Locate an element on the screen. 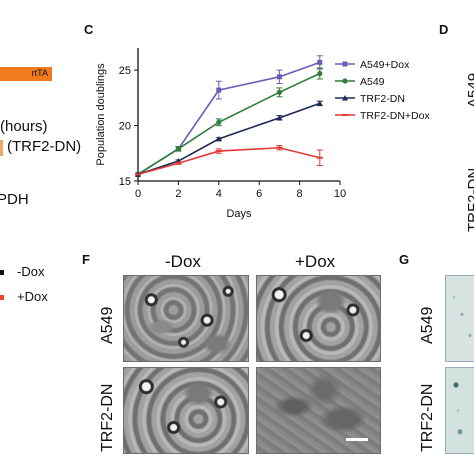  panel-g-row-trf2dn: TRF2-DN is located at coordinates (427, 417).